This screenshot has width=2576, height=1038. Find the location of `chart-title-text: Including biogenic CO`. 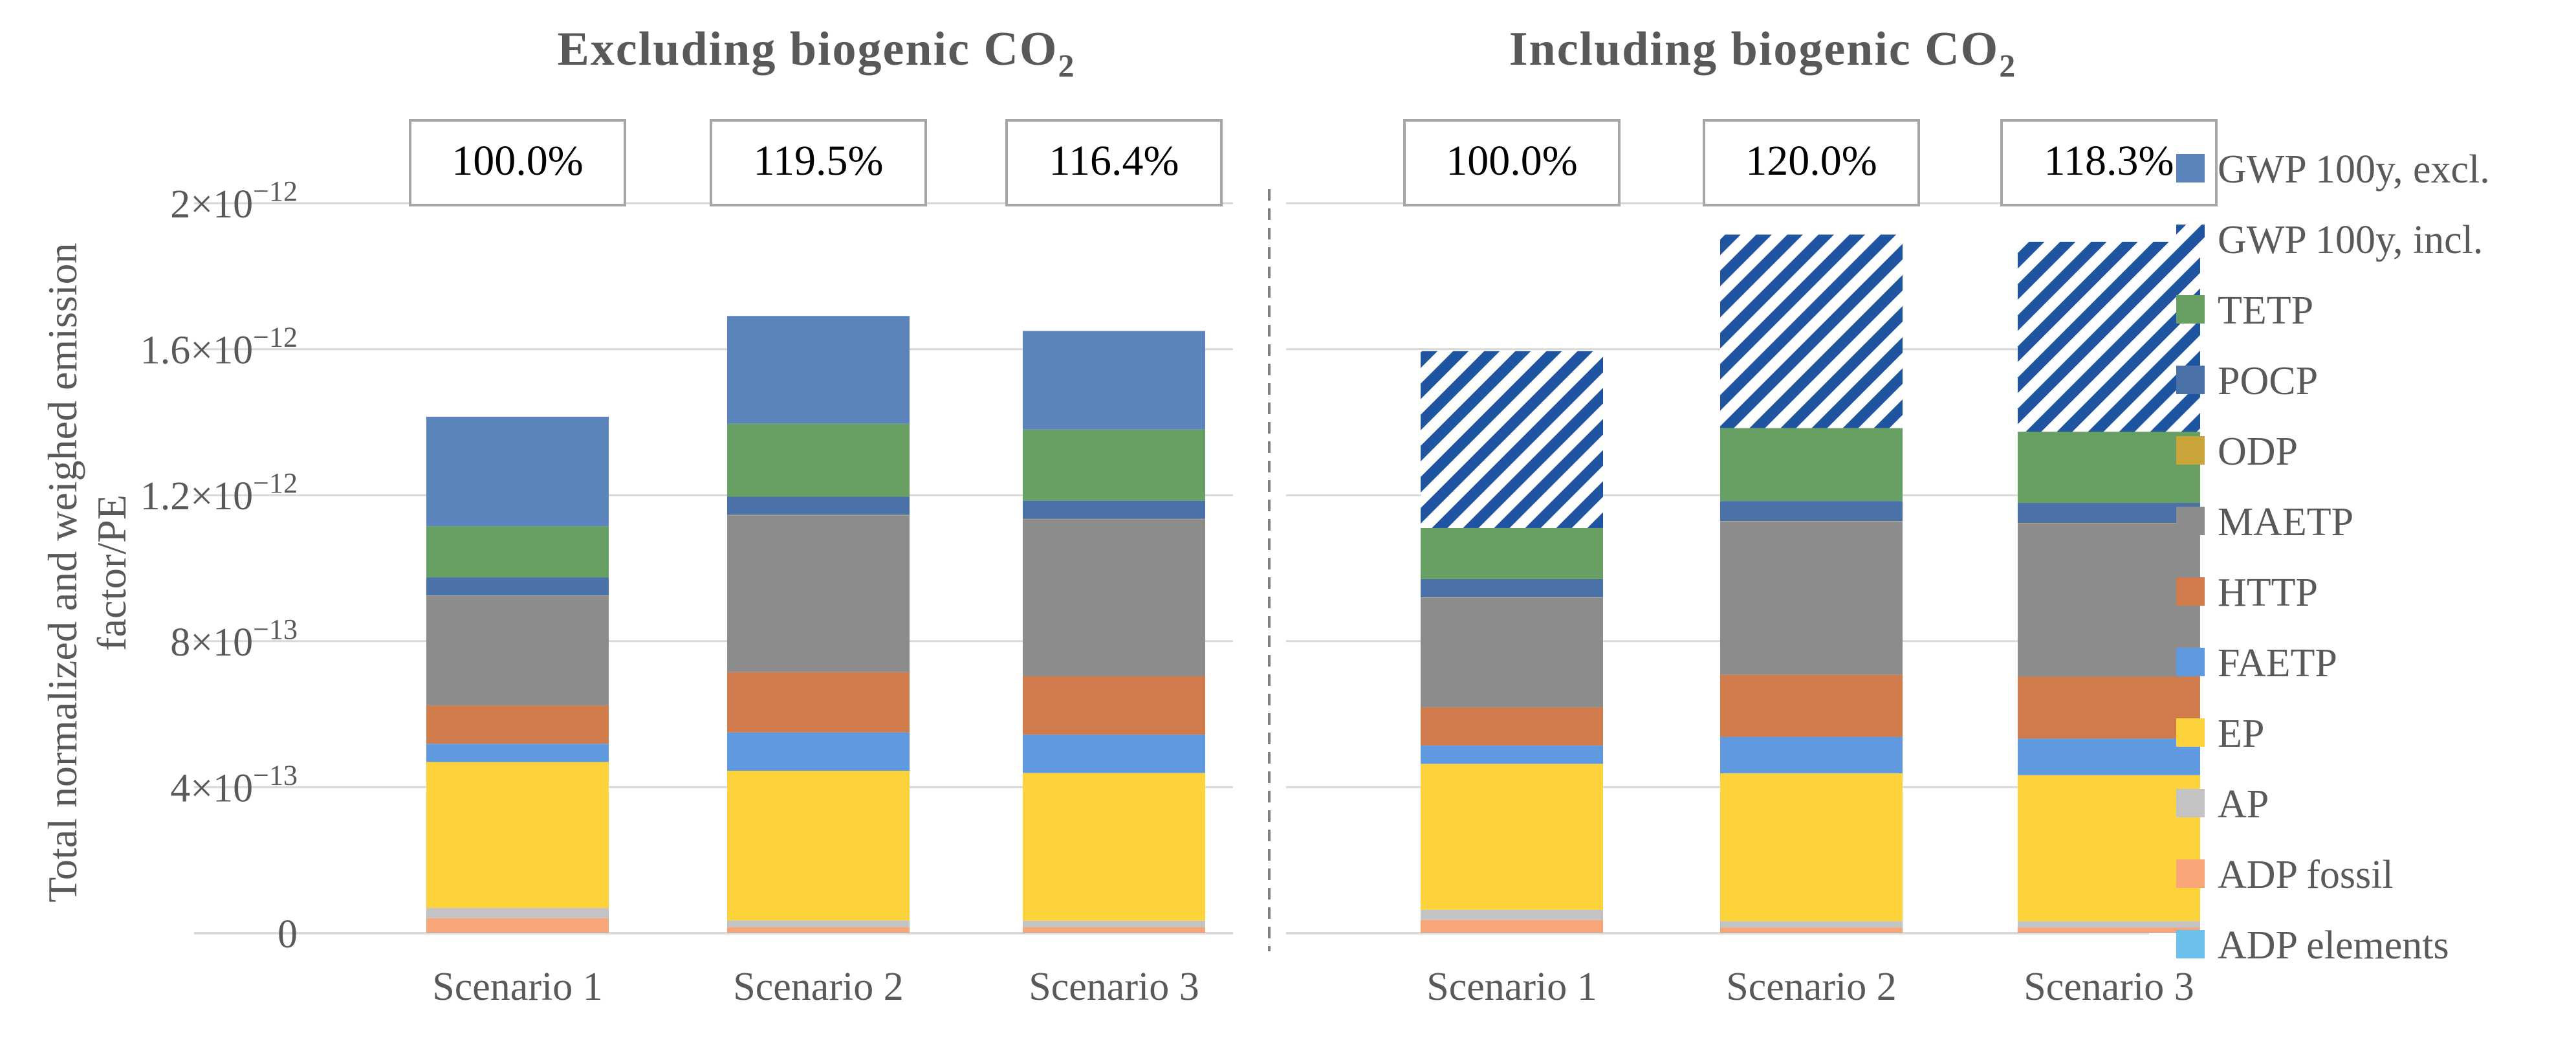

chart-title-text: Including biogenic CO is located at coordinates (1754, 50).